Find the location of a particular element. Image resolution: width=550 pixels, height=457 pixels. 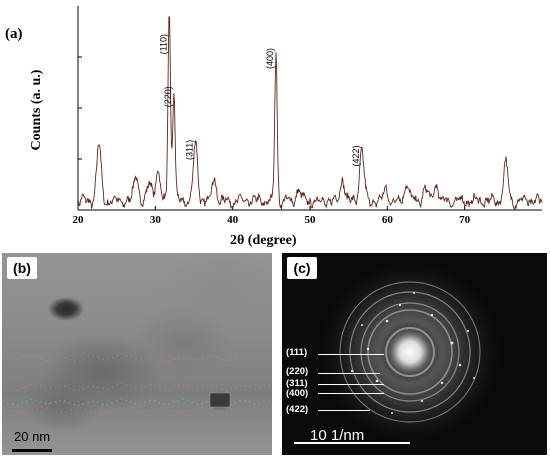

peak-label: (422) is located at coordinates (356, 155).